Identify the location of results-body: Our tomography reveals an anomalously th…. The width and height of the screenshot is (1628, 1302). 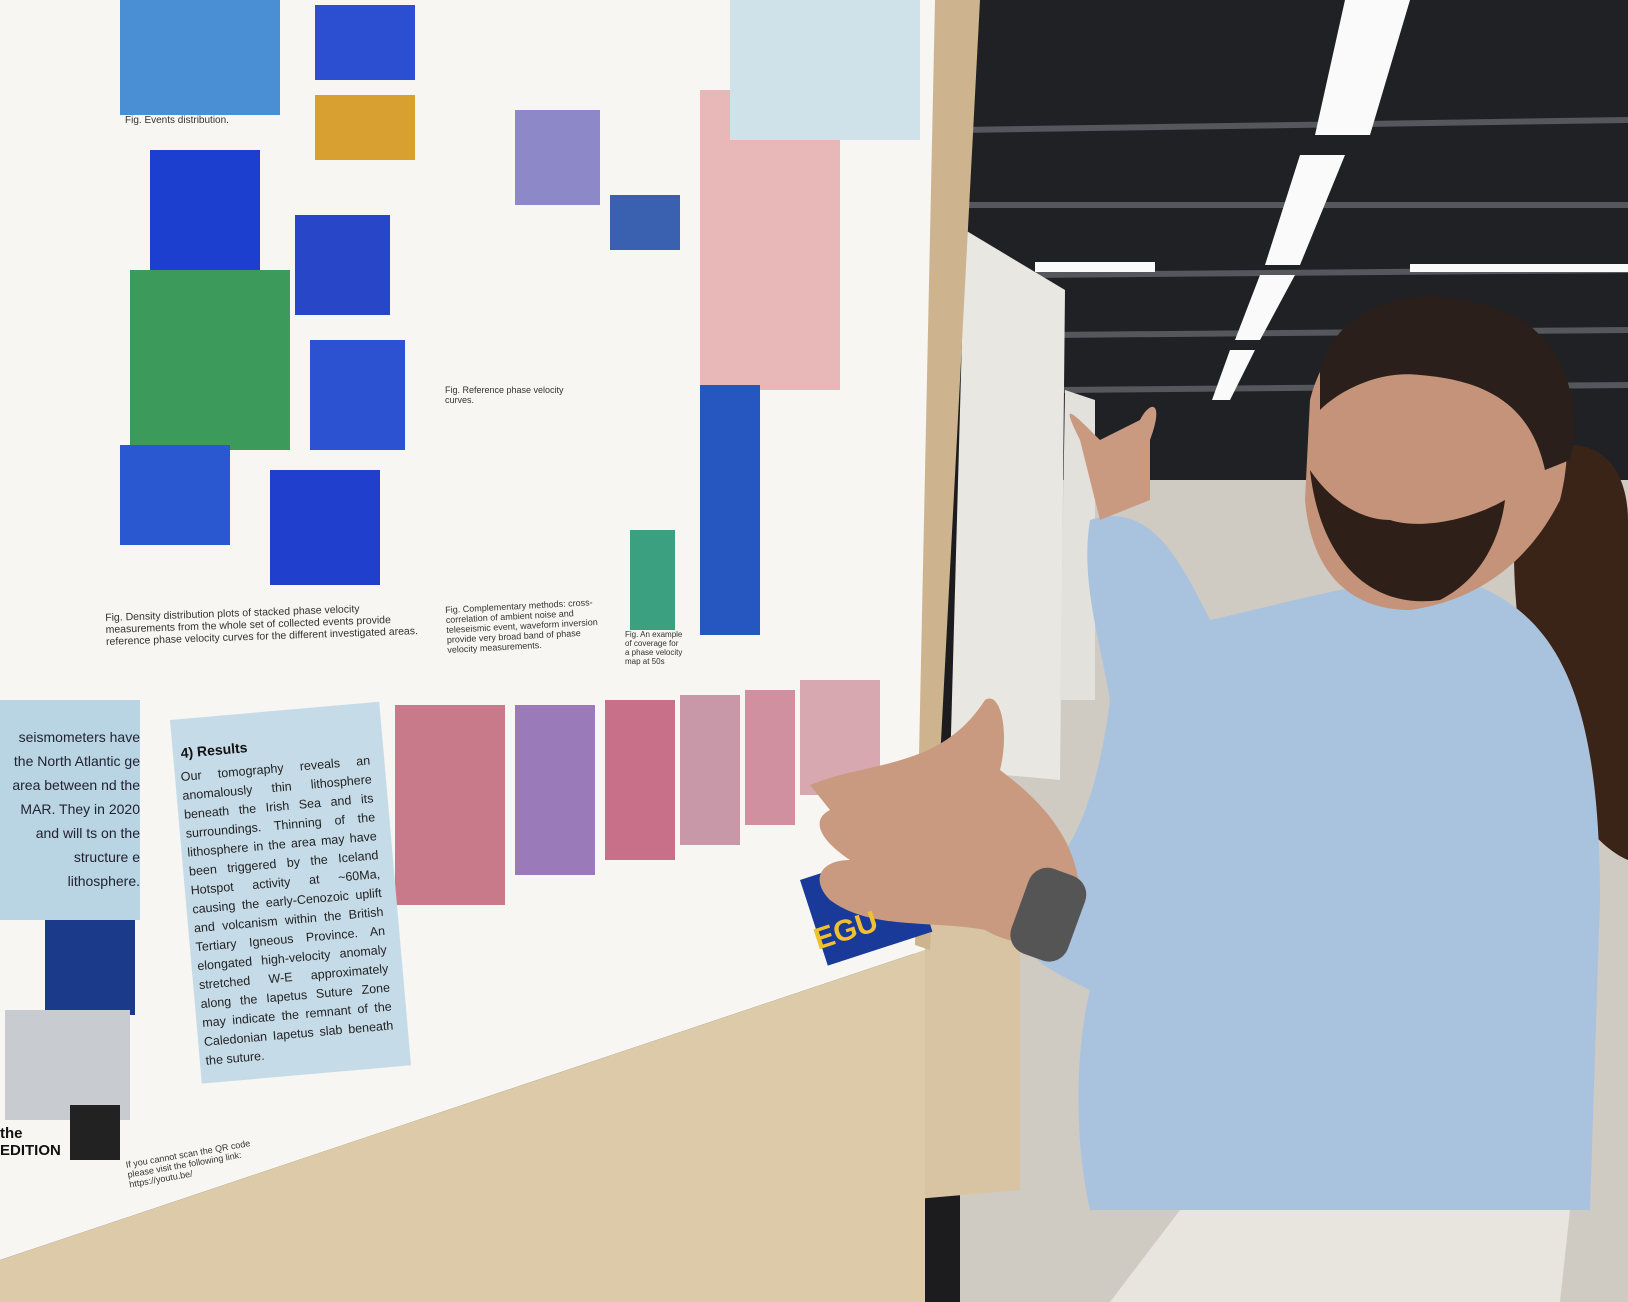
(287, 910).